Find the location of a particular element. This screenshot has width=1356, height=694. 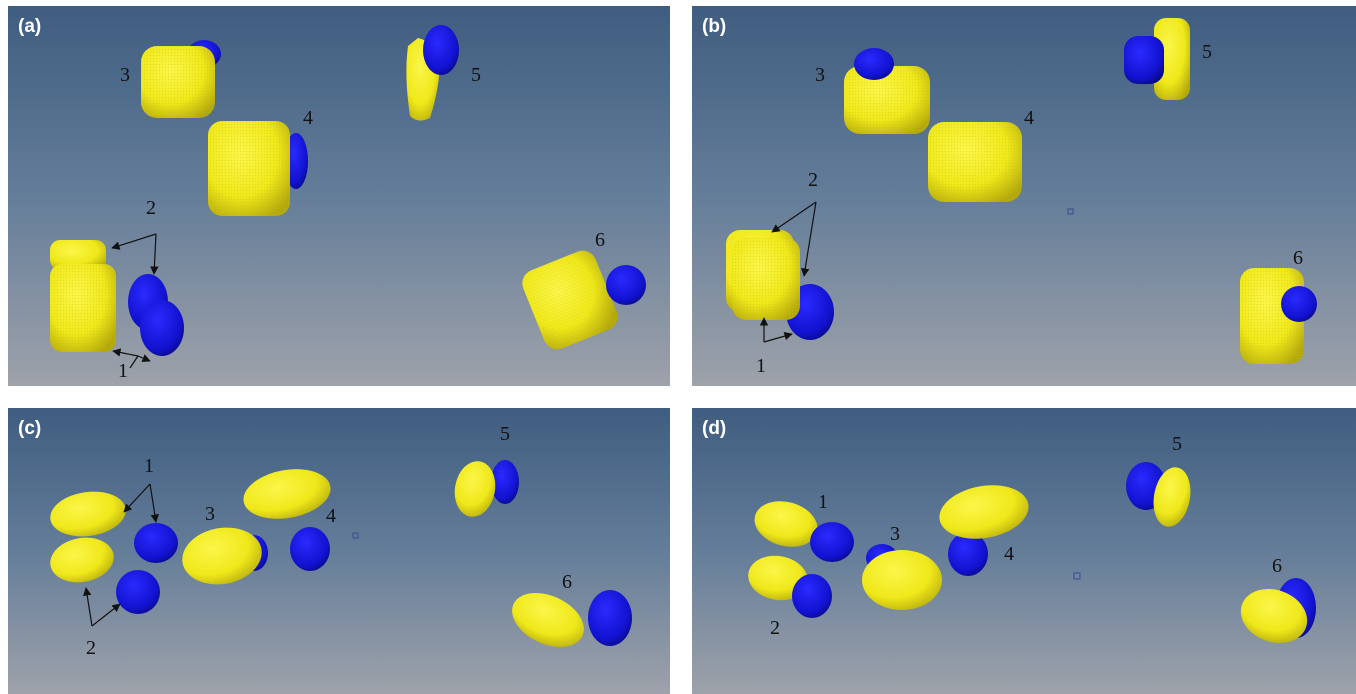

panel-label: (c) is located at coordinates (30, 428).